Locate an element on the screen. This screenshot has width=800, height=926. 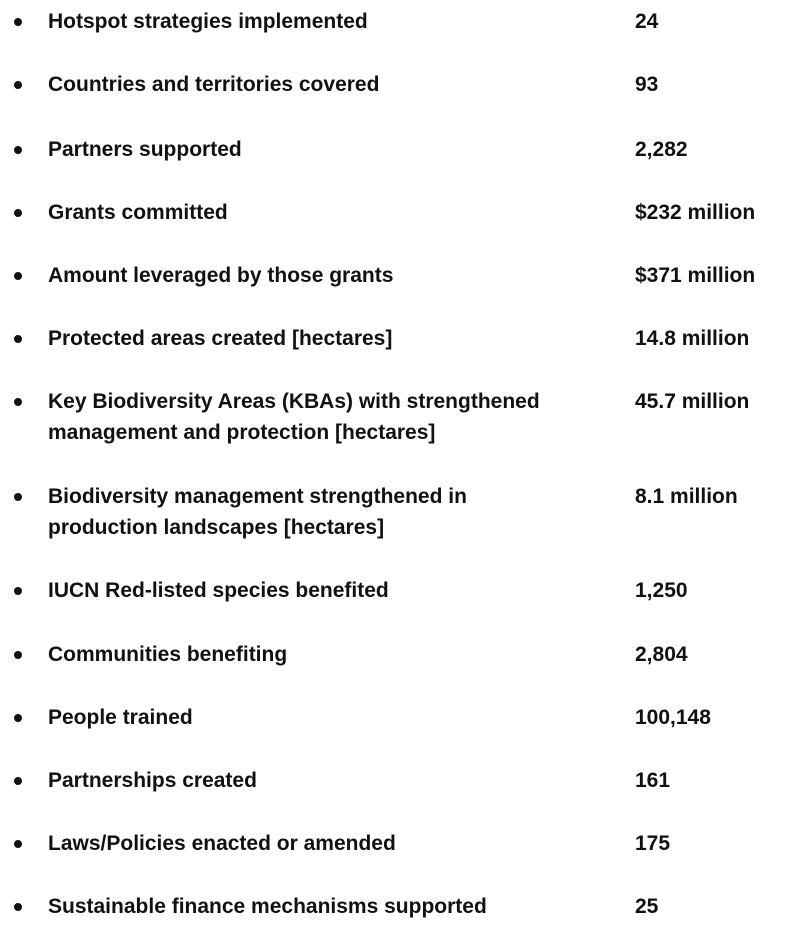
stat-label: Partnerships created is located at coordinates (152, 780).